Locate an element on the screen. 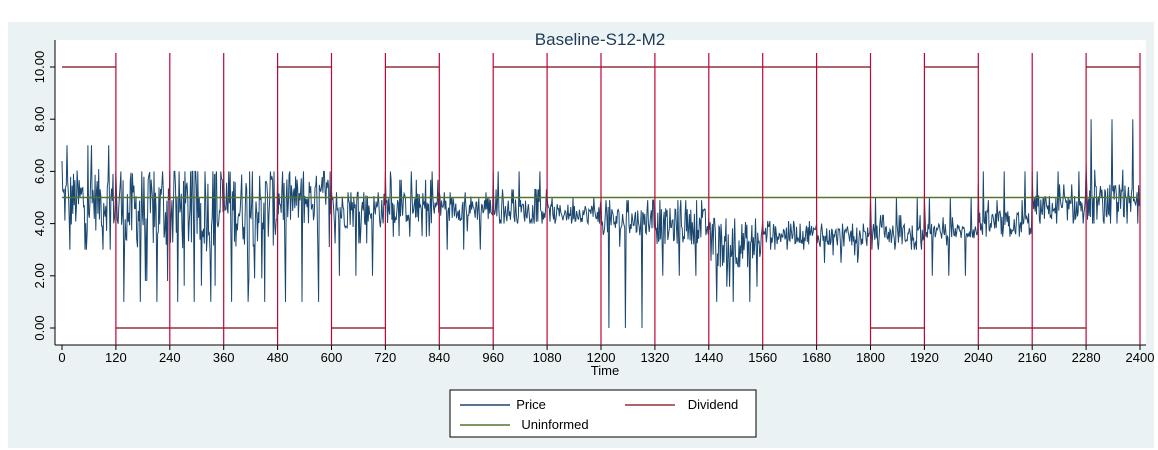  x-tick-label: 1560 is located at coordinates (762, 357).